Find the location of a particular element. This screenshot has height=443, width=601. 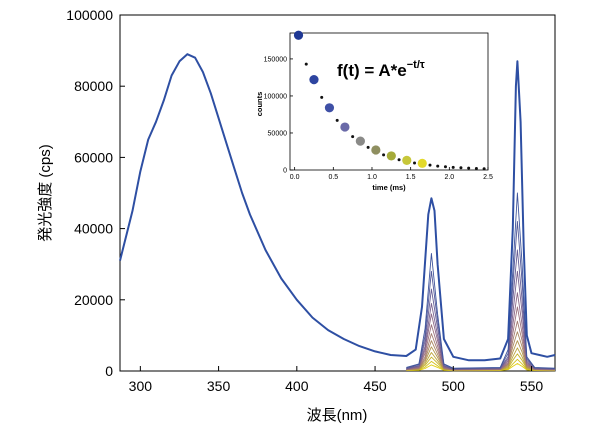

decay-formula-exponent: −t/τ is located at coordinates (416, 65).